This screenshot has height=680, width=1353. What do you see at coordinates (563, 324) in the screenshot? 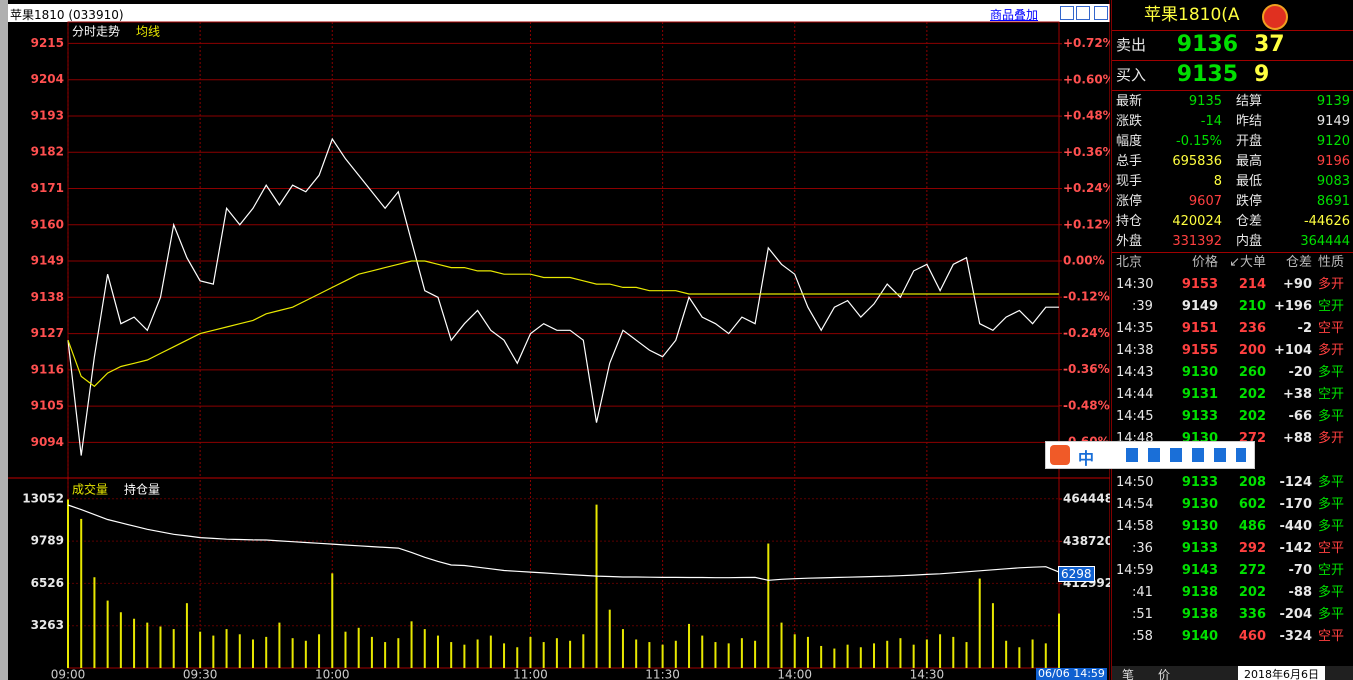
I see `series-line` at bounding box center [563, 324].